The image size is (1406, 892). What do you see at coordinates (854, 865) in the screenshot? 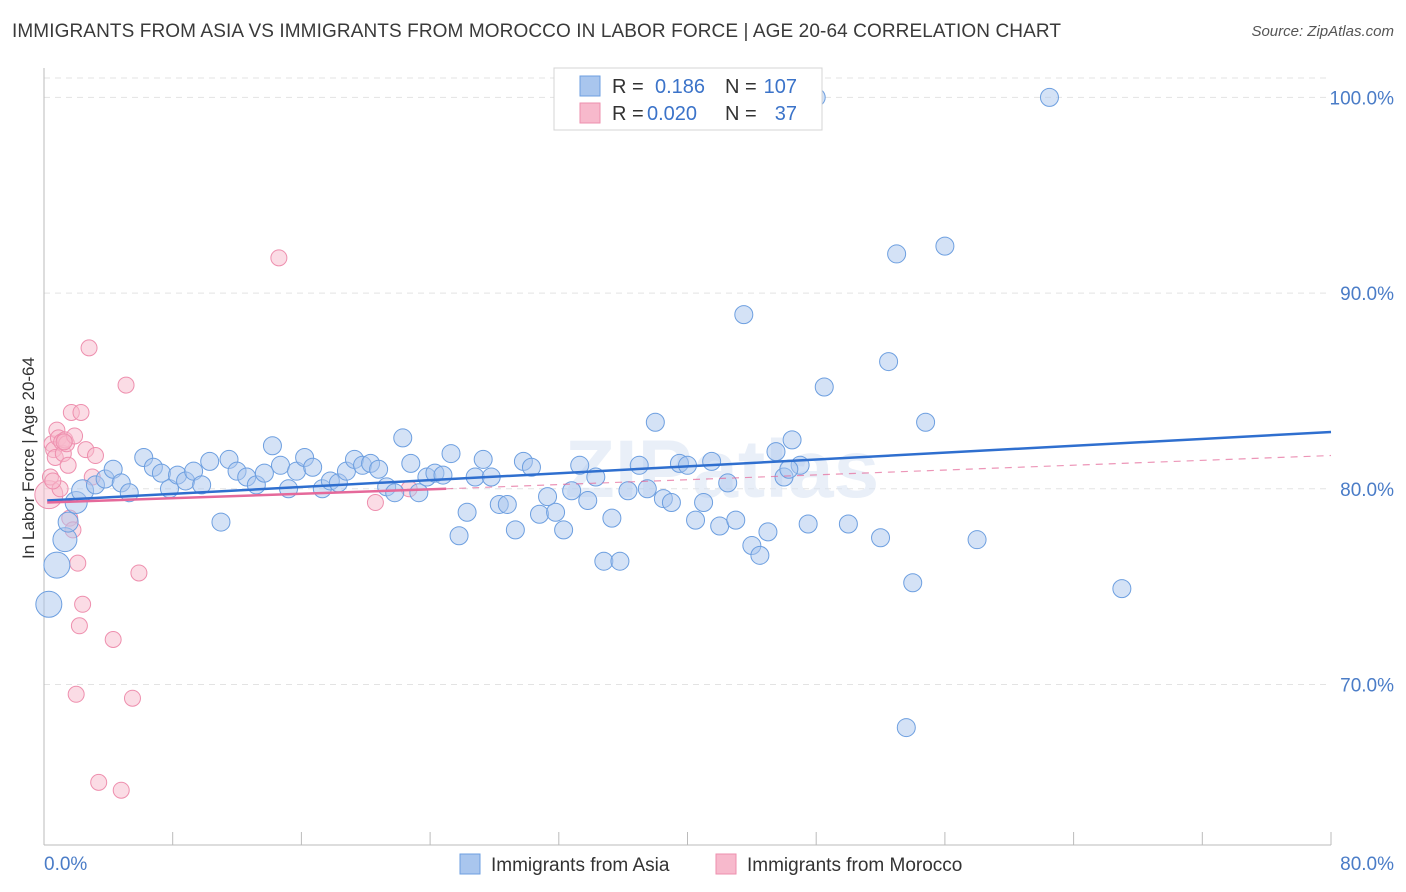
I see `series-legend-label-morocco: Immigrants from Morocco` at bounding box center [854, 865].